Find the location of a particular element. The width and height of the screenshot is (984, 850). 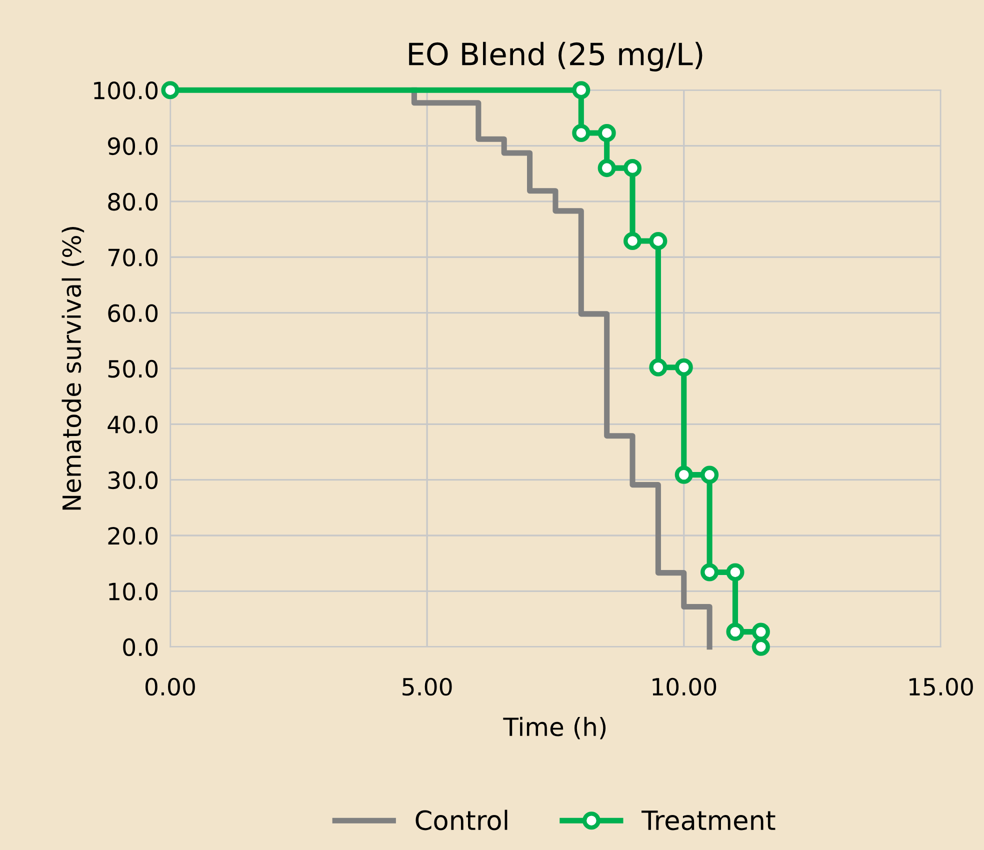

x-tick-label: 10.00 is located at coordinates (684, 687).